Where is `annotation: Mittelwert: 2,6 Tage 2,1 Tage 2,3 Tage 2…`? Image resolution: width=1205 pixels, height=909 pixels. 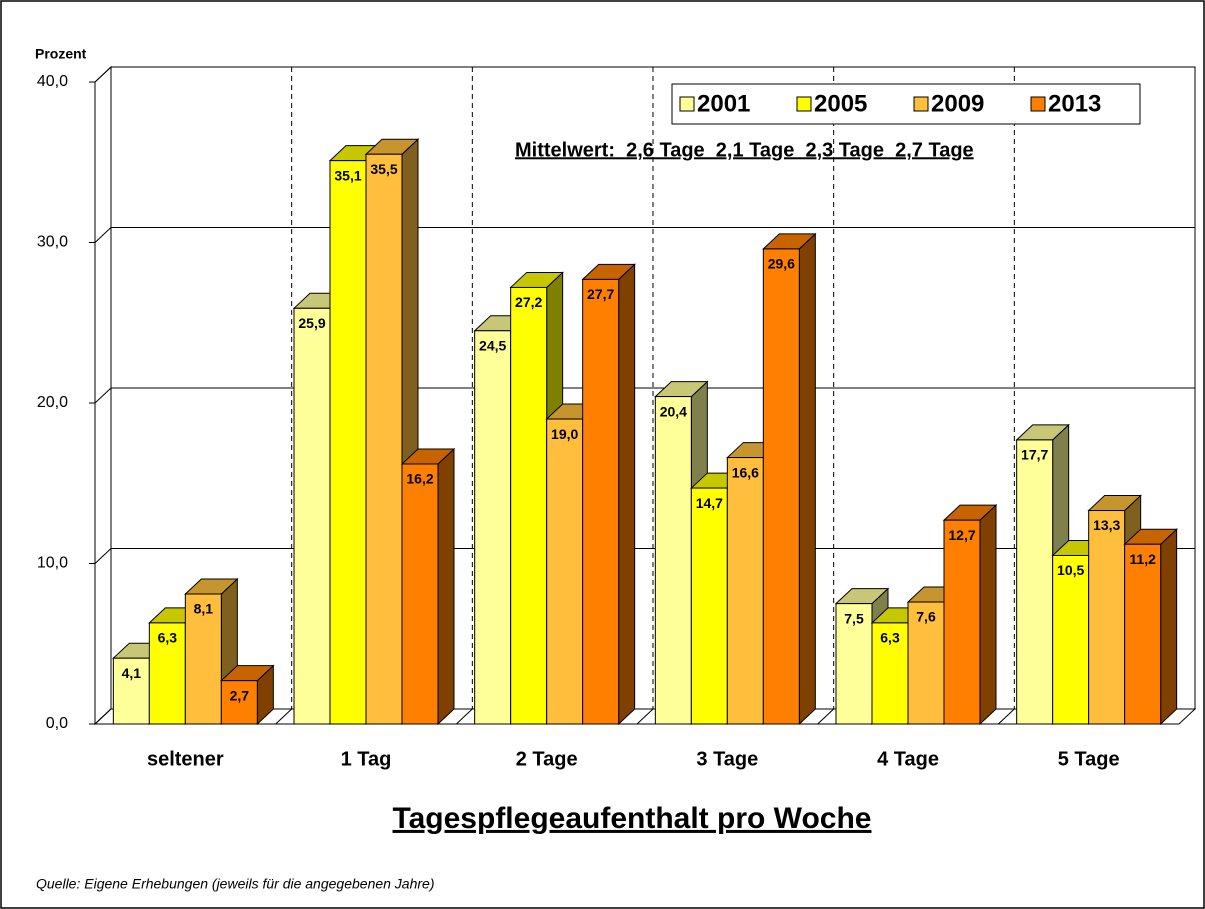
annotation: Mittelwert: 2,6 Tage 2,1 Tage 2,3 Tage 2… is located at coordinates (744, 150).